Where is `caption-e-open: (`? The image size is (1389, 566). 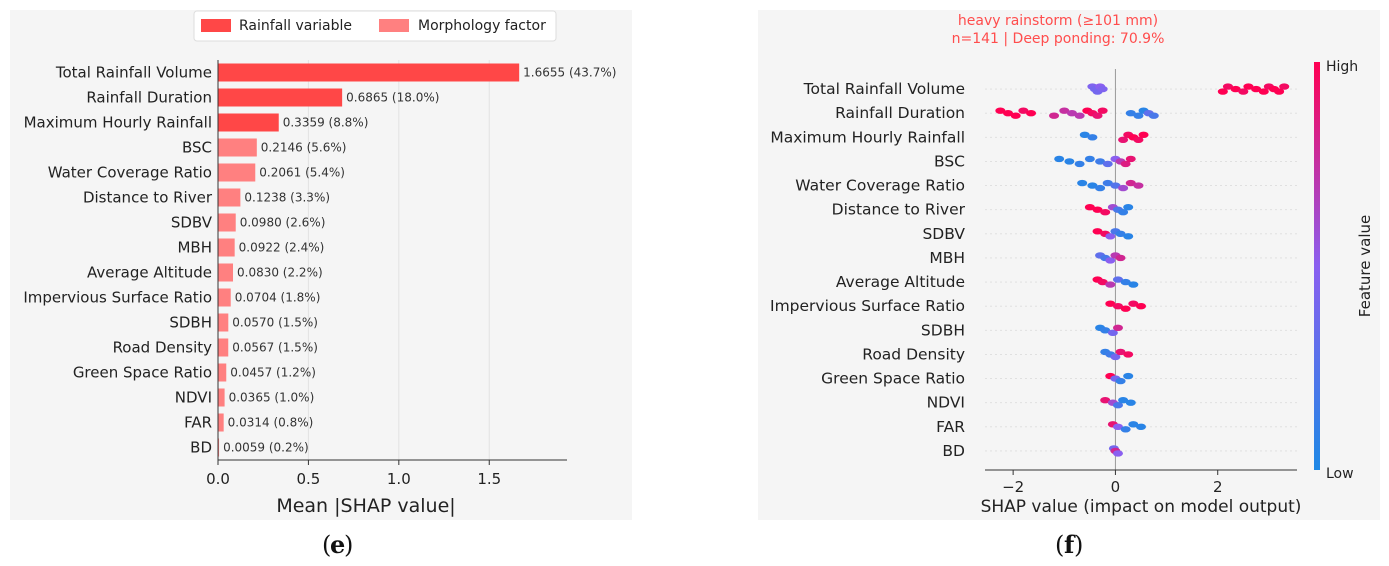
caption-e-open: ( is located at coordinates (326, 545).